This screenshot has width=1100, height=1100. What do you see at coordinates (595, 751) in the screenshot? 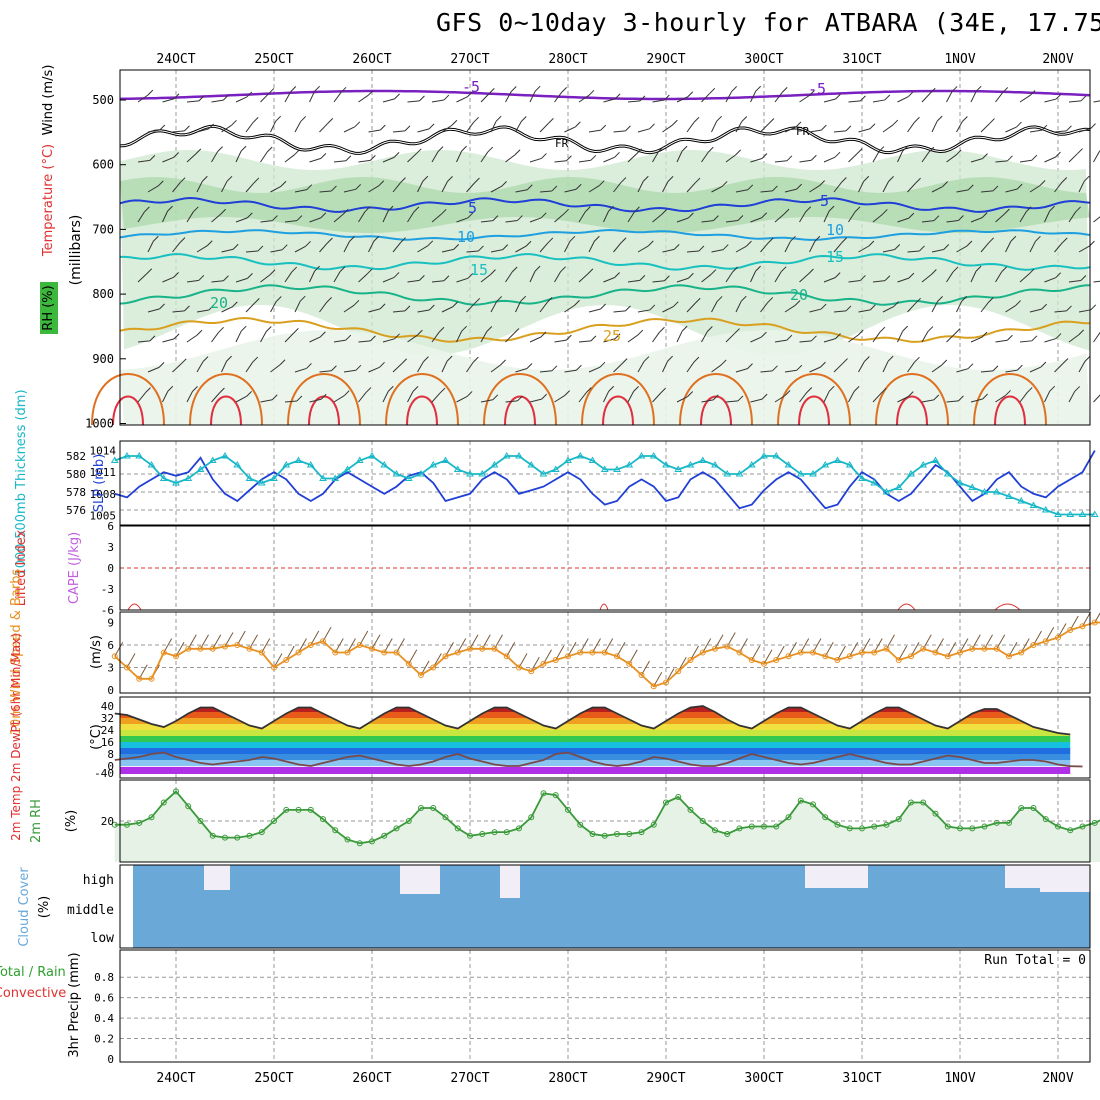
I see `temp-colour-band` at bounding box center [595, 751].